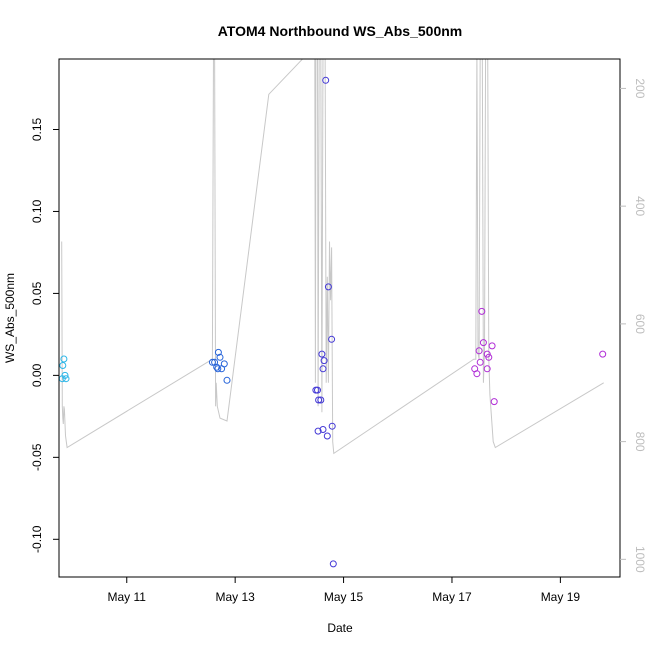 The height and width of the screenshot is (650, 650). What do you see at coordinates (640, 324) in the screenshot?
I see `right-tick-label: 600` at bounding box center [640, 324].